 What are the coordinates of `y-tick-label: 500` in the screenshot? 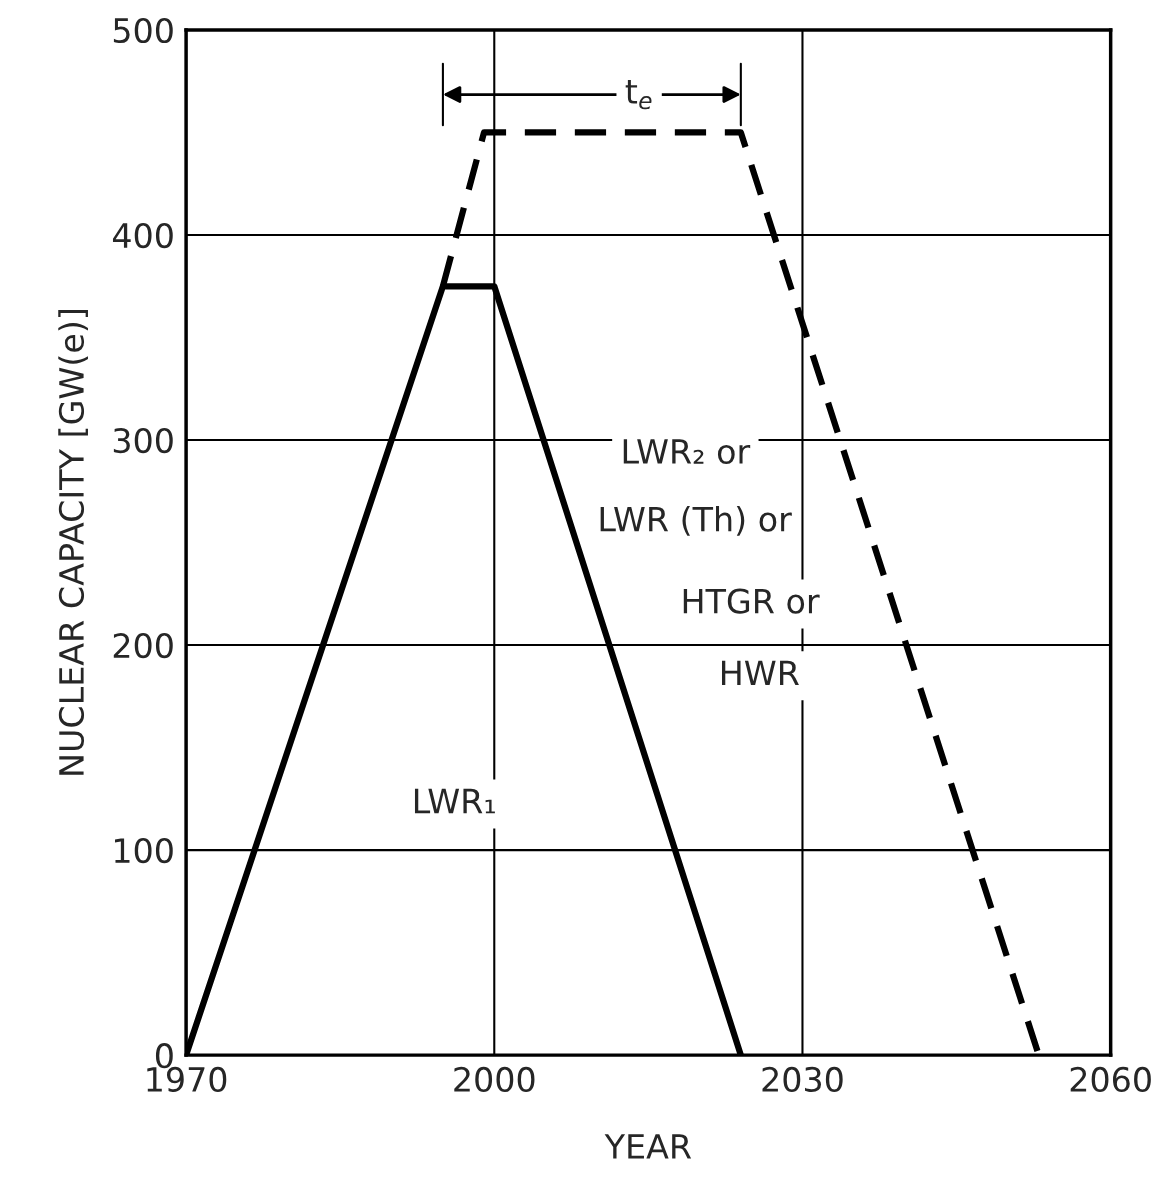 It's located at (143, 30).